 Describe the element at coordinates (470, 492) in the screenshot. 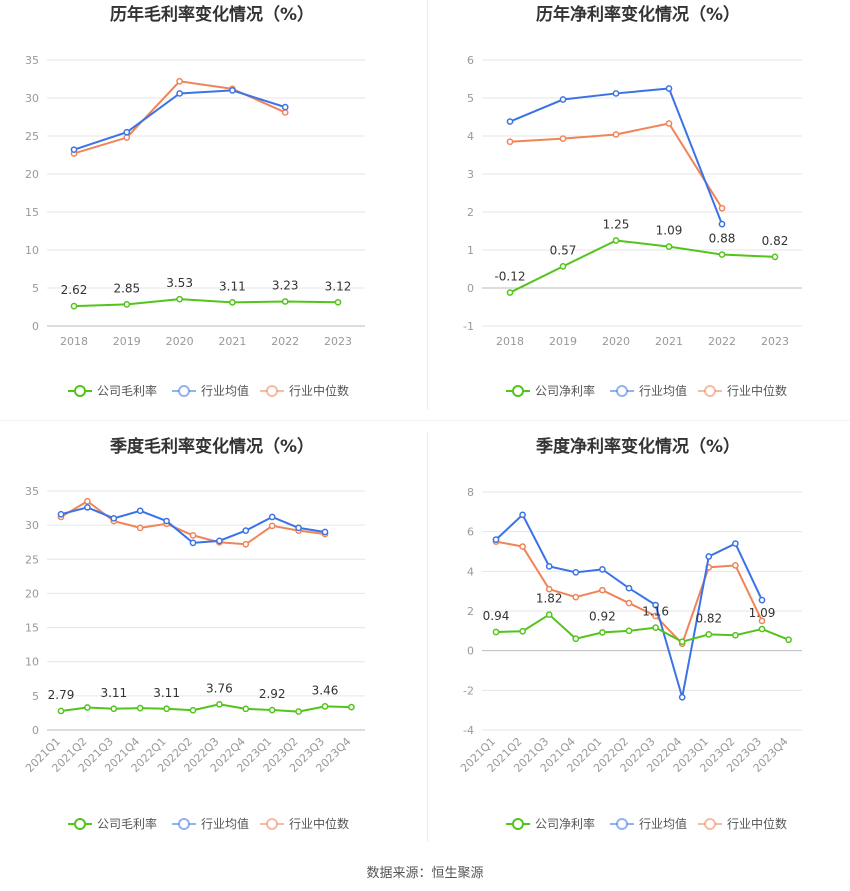

I see `y-tick-label: 8` at that location.